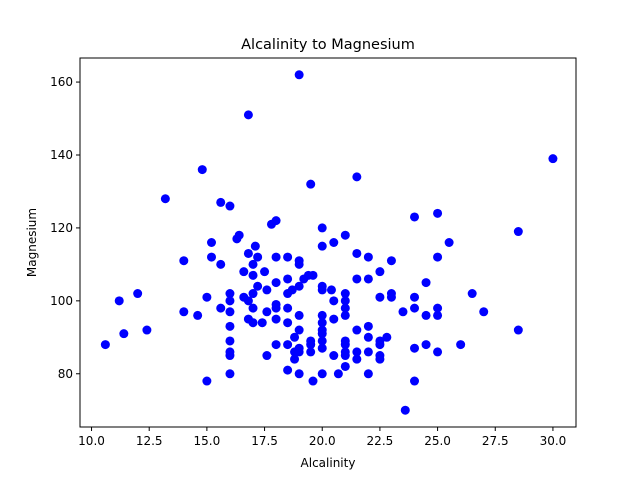 Image resolution: width=640 pixels, height=480 pixels. What do you see at coordinates (32, 242) in the screenshot?
I see `y-axis-label: Magnesium` at bounding box center [32, 242].